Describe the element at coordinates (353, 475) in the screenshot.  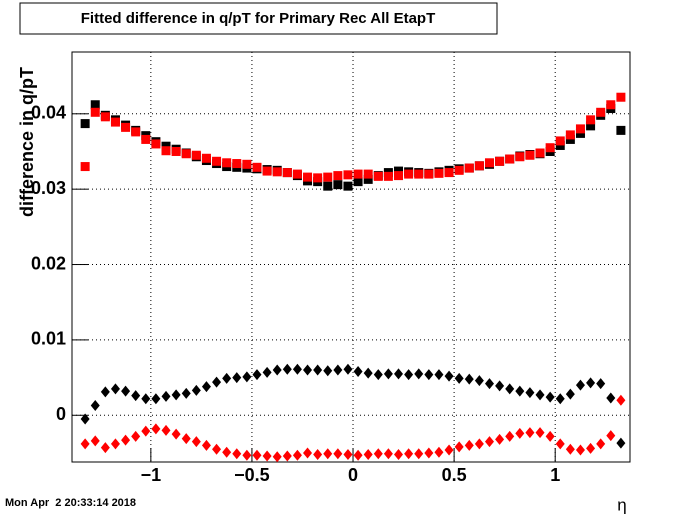
I see `x-tick-label: 0` at that location.